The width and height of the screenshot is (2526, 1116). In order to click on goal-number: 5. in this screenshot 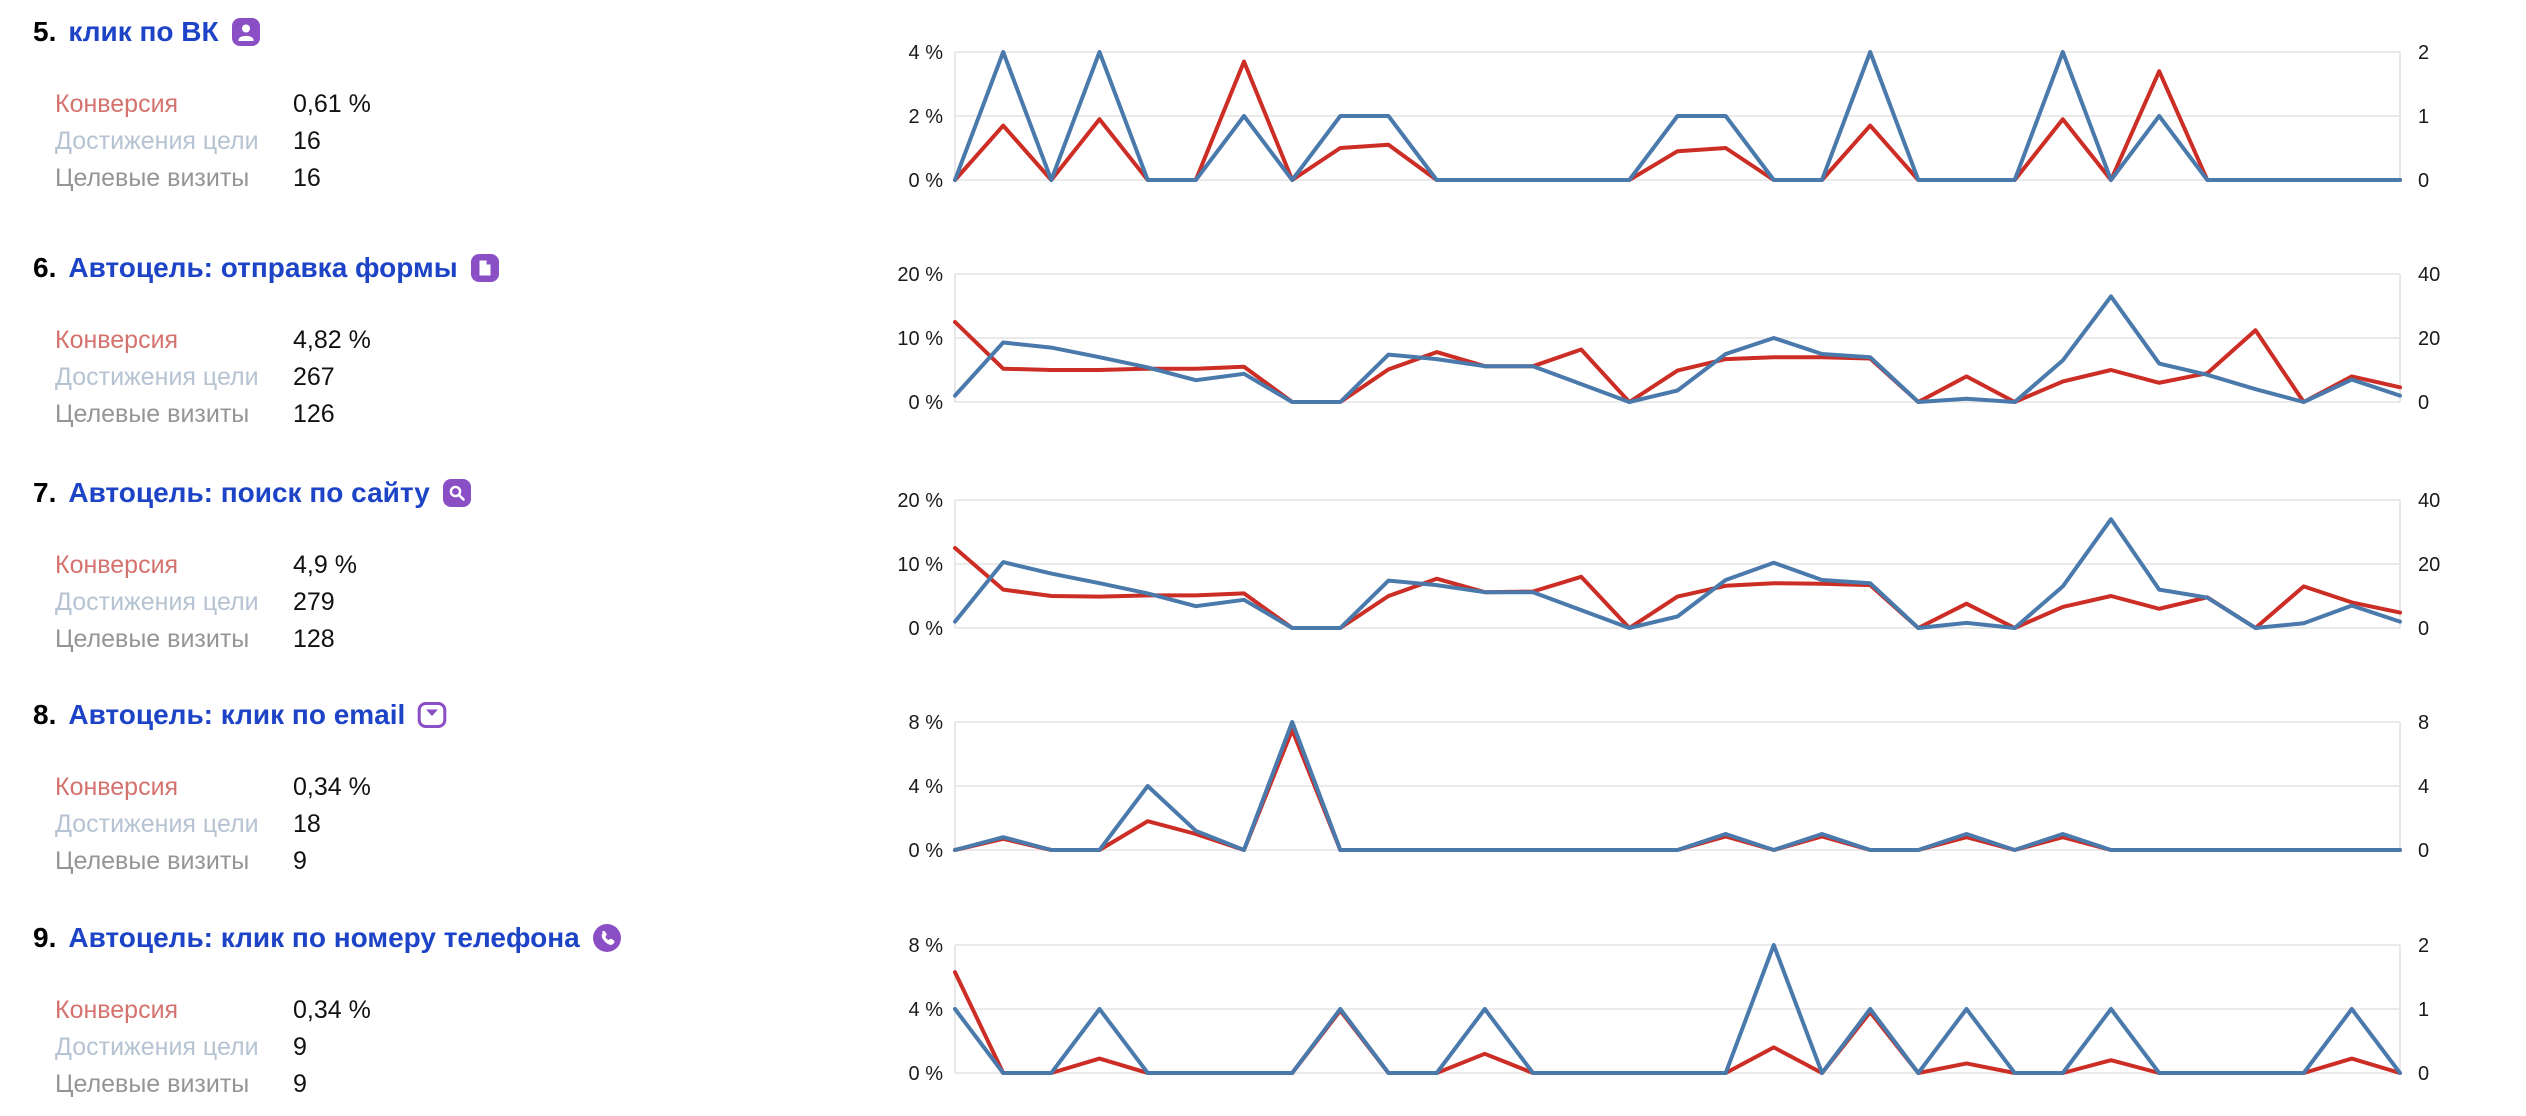, I will do `click(45, 31)`.